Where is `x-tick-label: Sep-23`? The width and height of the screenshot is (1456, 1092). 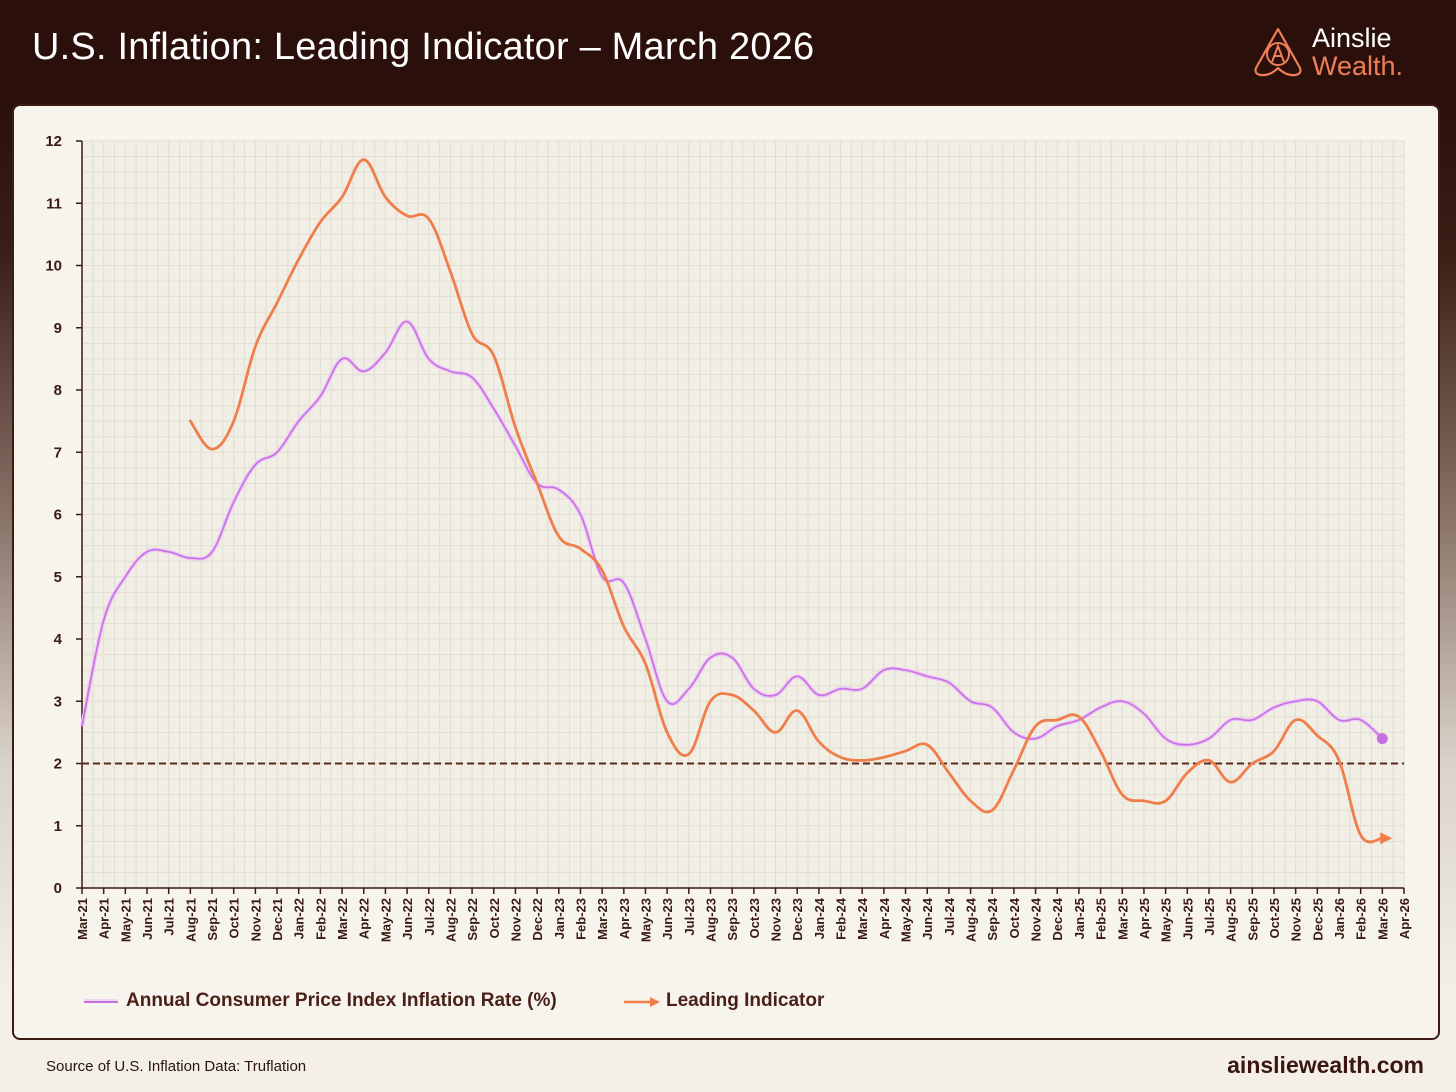 x-tick-label: Sep-23 is located at coordinates (732, 919).